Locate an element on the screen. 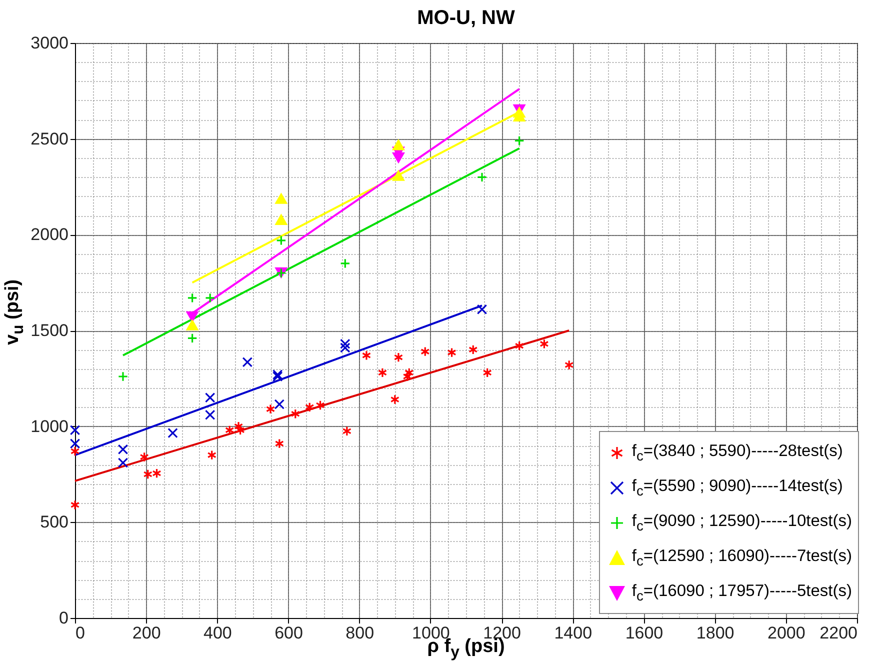 The width and height of the screenshot is (893, 662). x-tick-label: 2000 is located at coordinates (786, 633).